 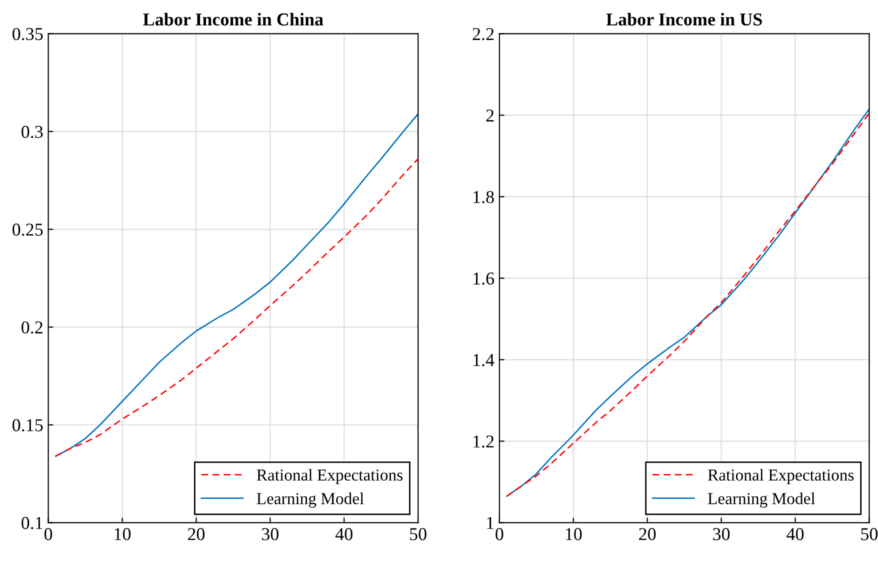 What do you see at coordinates (483, 34) in the screenshot?
I see `y-tick-label: 2.2` at bounding box center [483, 34].